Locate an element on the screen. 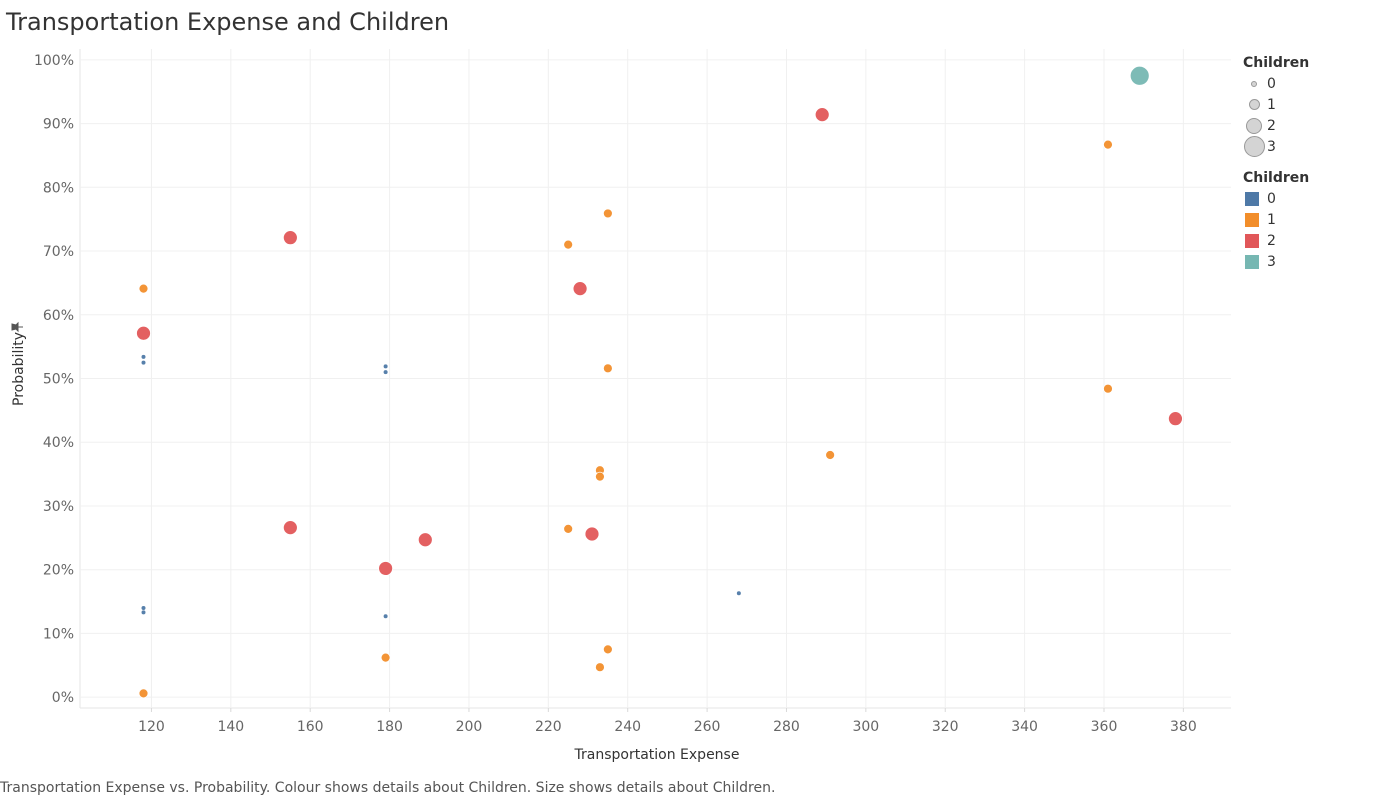 This screenshot has width=1382, height=800. y-axis-ticks: 0% 10% 20% 30% 40% 50% 60% 70% 80% 90% 100% is located at coordinates (54, 379).